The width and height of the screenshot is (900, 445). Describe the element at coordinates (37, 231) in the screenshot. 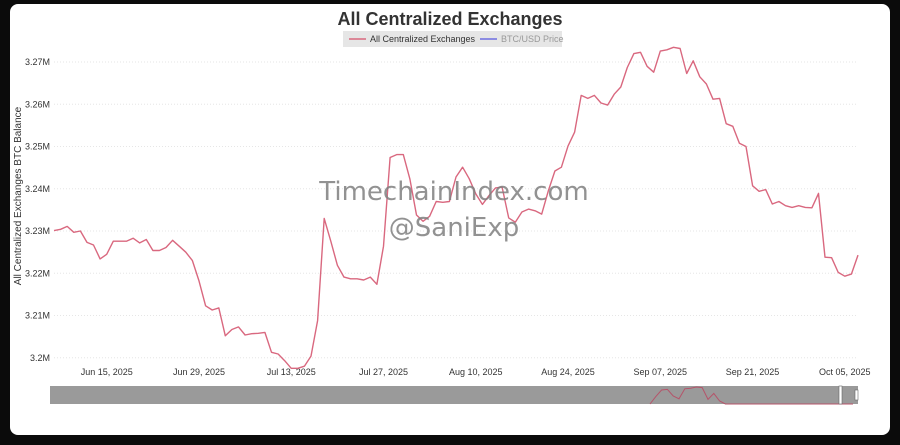

I see `y-tick-label: 3.23M` at that location.